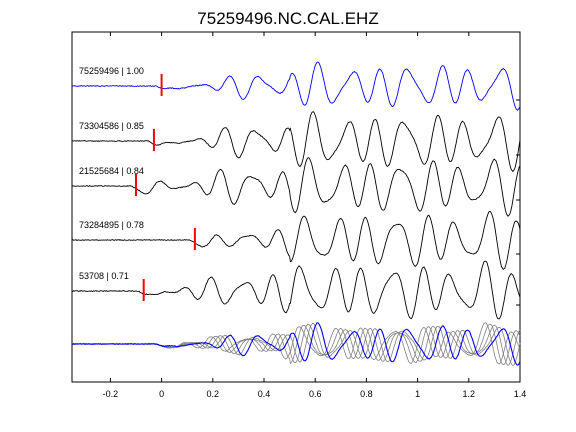 The width and height of the screenshot is (576, 432). What do you see at coordinates (111, 126) in the screenshot?
I see `trace-label: 73304586 | 0.85` at bounding box center [111, 126].